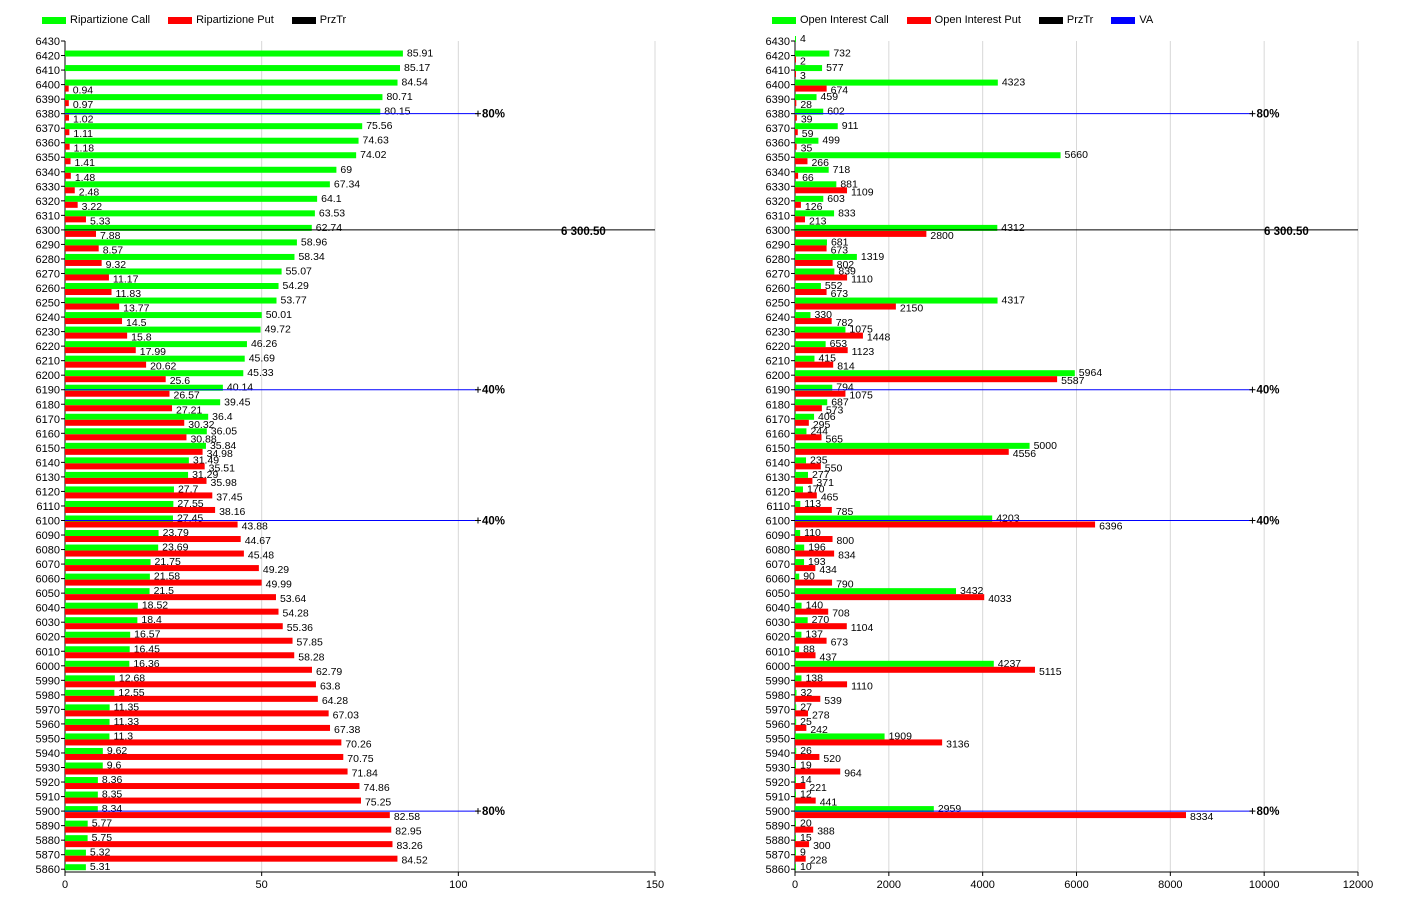  What do you see at coordinates (347, 184) in the screenshot?
I see `call-value-label: 67.34` at bounding box center [347, 184].